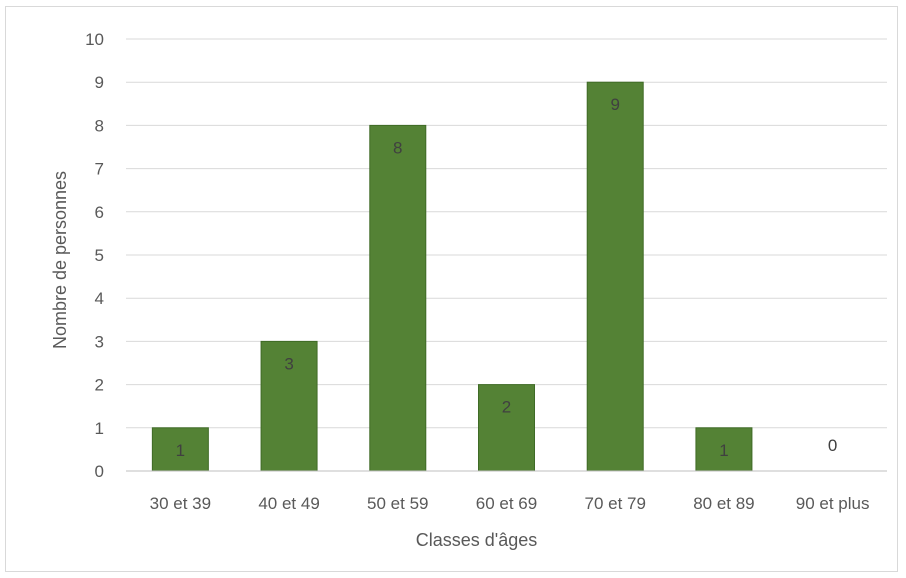 Image resolution: width=906 pixels, height=578 pixels. I want to click on x-tick-label: 90 et plus, so click(833, 503).